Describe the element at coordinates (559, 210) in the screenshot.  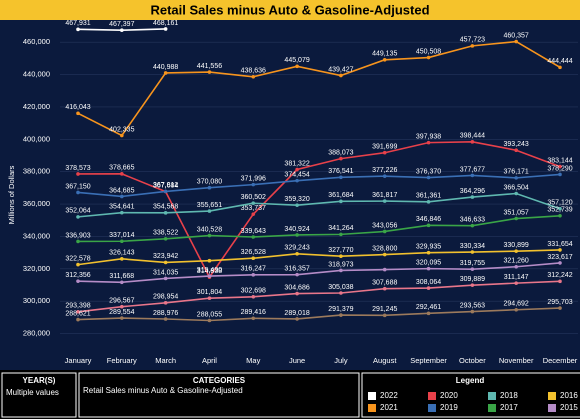
I see `data-label: 352,739` at that location.